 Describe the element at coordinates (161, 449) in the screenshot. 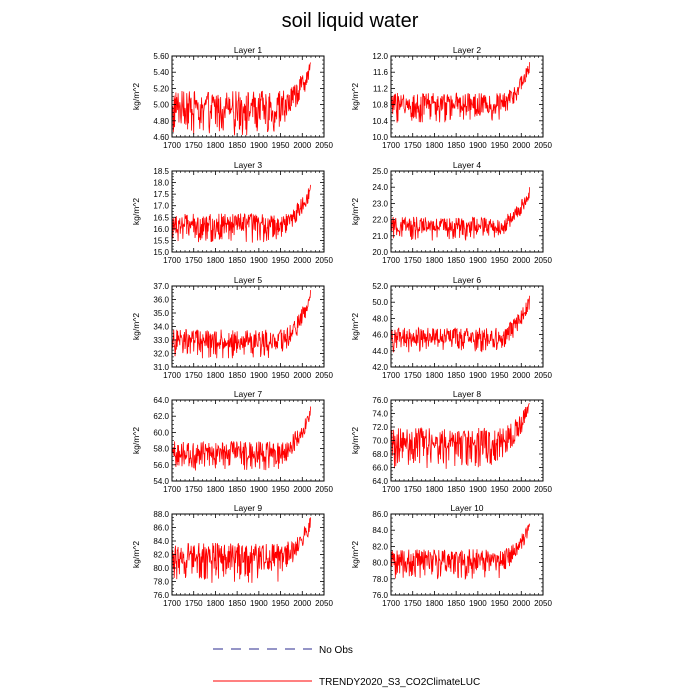

I see `y-tick-label: 58.0` at that location.